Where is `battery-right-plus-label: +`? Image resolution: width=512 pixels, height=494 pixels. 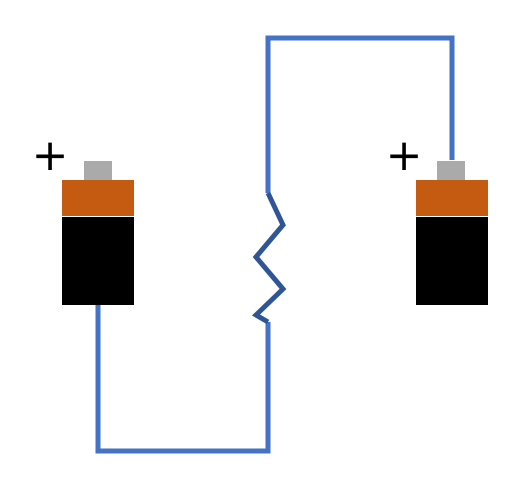
battery-right-plus-label: + is located at coordinates (404, 155).